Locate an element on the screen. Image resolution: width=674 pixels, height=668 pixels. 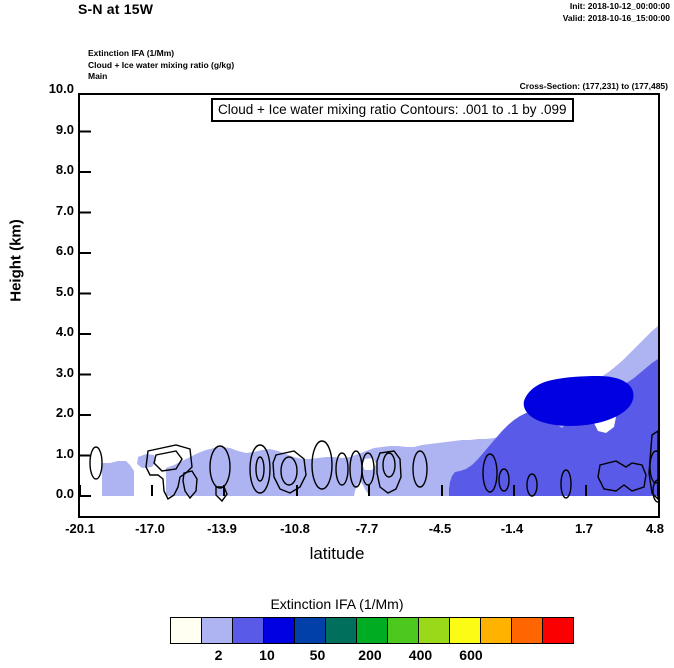
colorbar-tick-4: 400 is located at coordinates (420, 655).